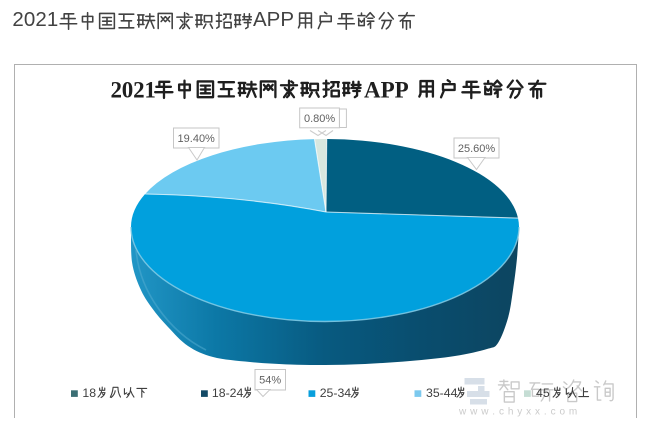 Image resolution: width=660 pixels, height=423 pixels. I want to click on svg-text: 54%, so click(270, 381).